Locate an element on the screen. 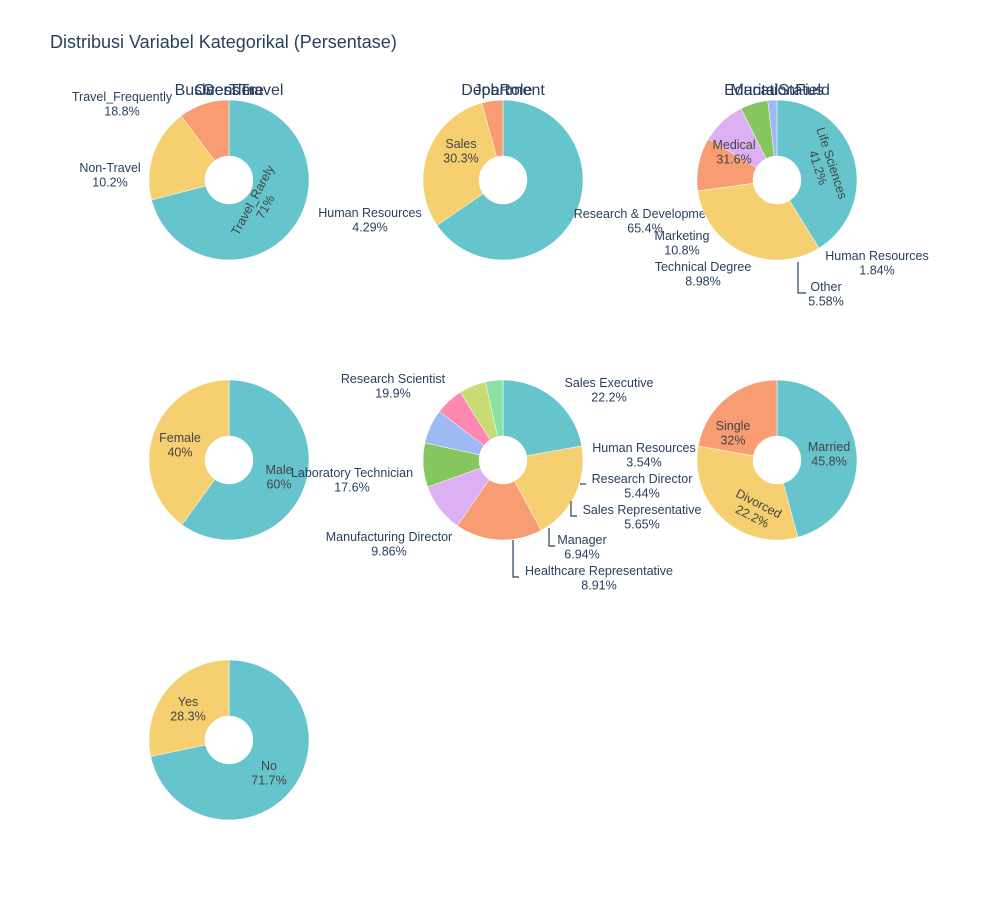 The width and height of the screenshot is (1000, 900). slice-label-percent: 22.2% is located at coordinates (608, 398).